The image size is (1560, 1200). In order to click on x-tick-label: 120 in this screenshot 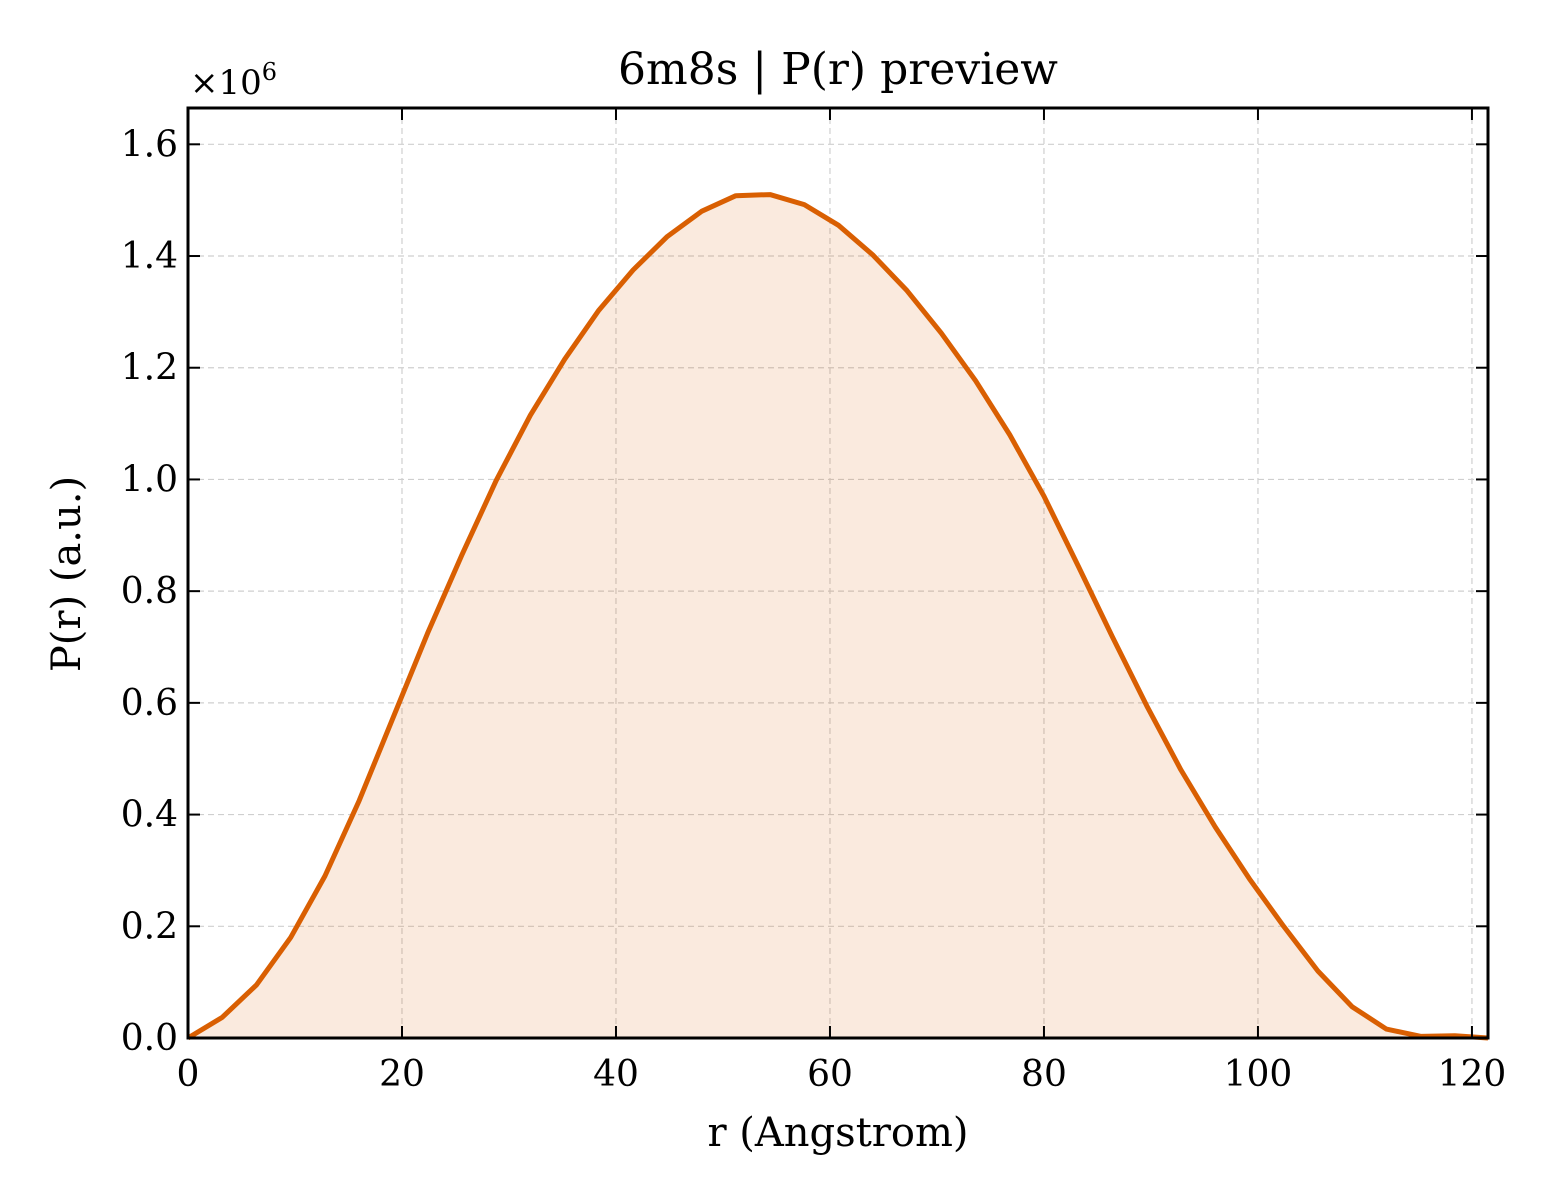, I will do `click(1472, 1074)`.